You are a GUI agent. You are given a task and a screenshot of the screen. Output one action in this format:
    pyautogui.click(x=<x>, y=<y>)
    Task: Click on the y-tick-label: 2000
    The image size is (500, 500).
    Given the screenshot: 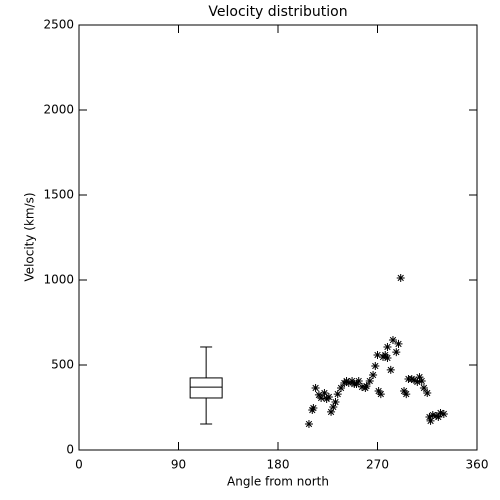 What is the action you would take?
    pyautogui.click(x=58, y=110)
    